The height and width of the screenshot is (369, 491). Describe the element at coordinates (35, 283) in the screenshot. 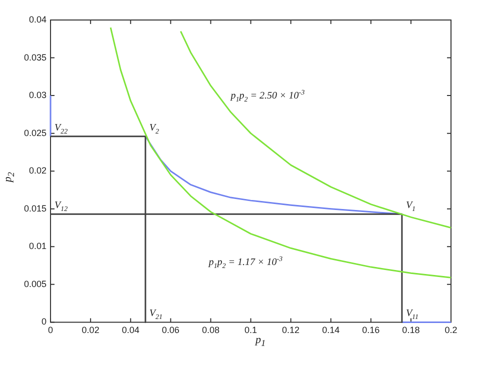

I see `y-tick-label: 0.005` at that location.